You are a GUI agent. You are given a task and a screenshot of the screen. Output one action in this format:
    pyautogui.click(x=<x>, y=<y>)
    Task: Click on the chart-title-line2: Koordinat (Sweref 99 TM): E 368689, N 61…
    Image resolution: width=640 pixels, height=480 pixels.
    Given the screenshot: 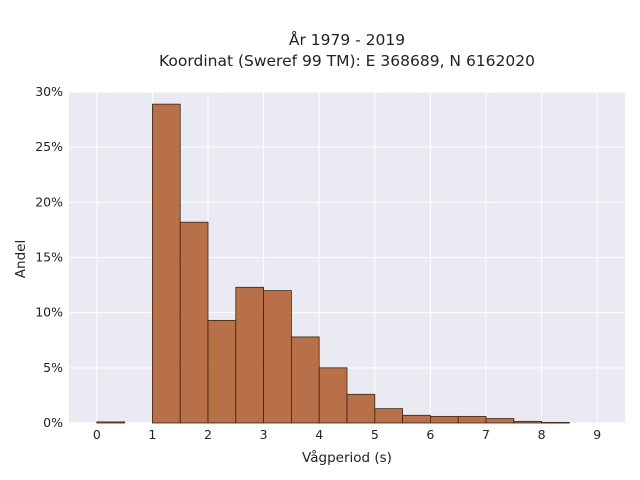 What is the action you would take?
    pyautogui.click(x=347, y=61)
    